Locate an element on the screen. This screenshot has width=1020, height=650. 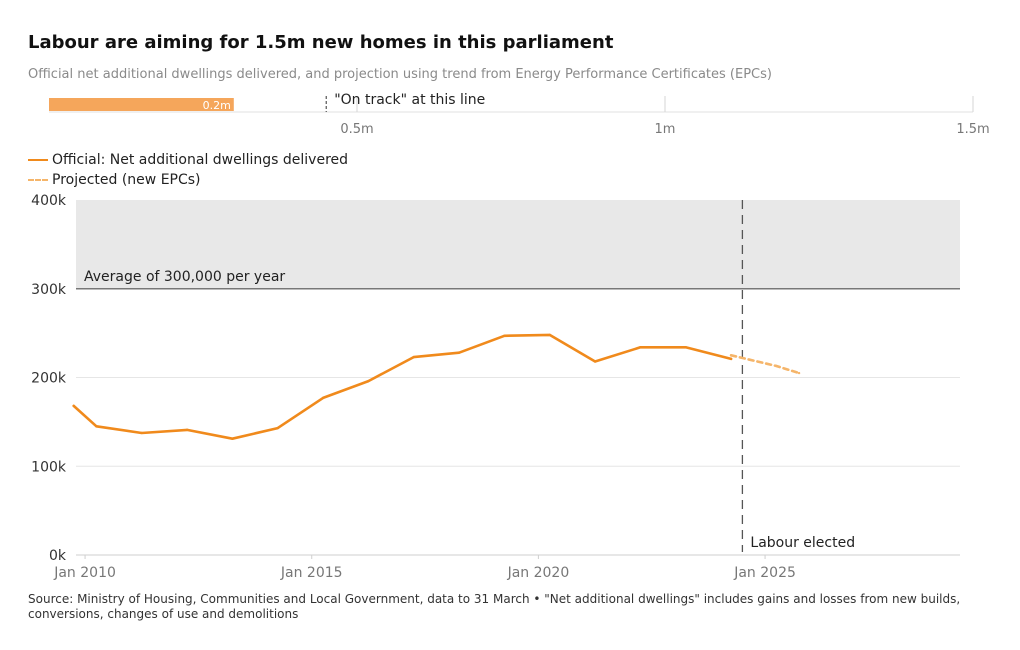
progress-fill-bar is located at coordinates (141, 104).